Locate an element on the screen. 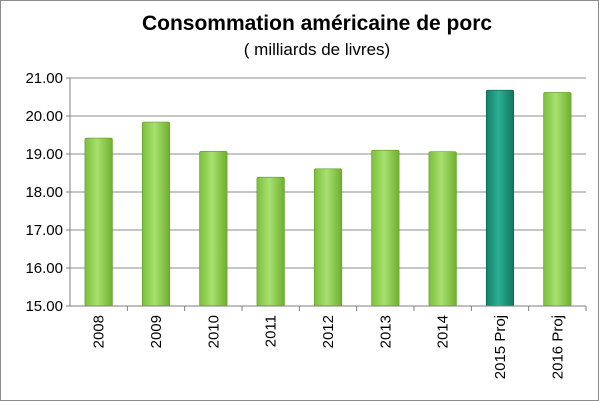  y-tick-label: 18.00 is located at coordinates (44, 192).